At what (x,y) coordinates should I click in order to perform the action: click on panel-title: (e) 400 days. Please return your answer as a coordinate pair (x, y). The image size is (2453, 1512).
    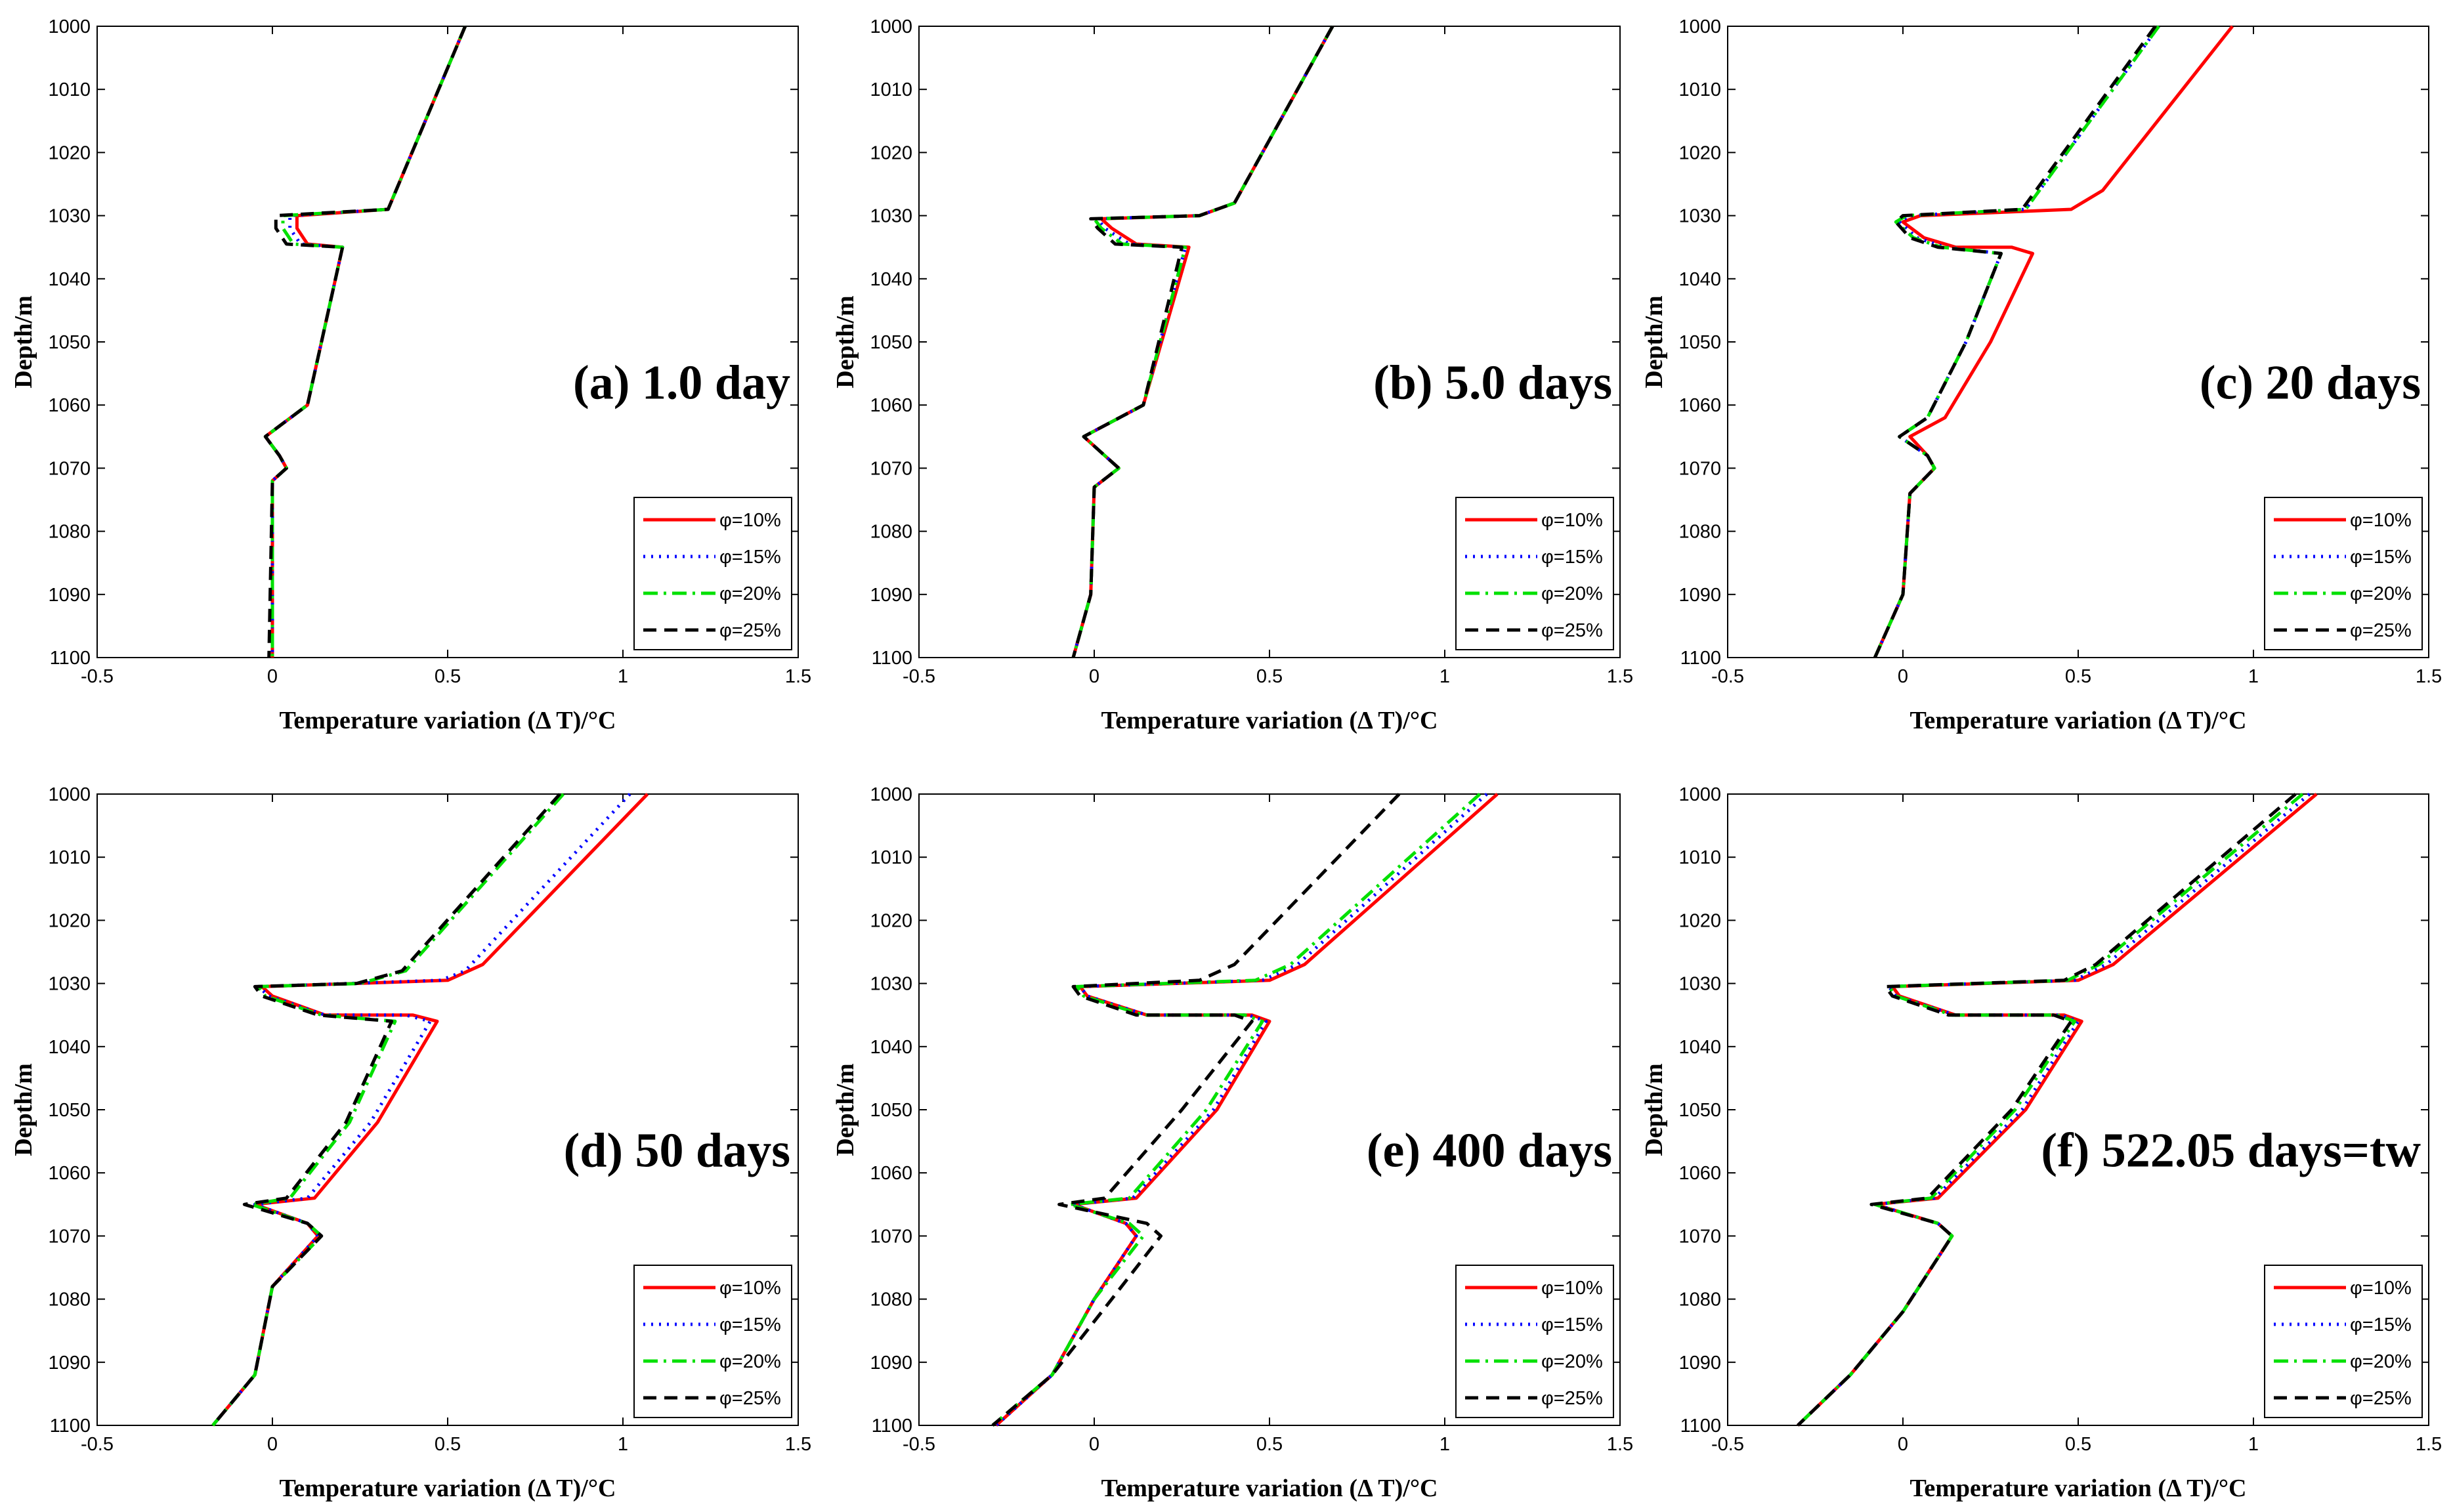
    Looking at the image, I should click on (1490, 1151).